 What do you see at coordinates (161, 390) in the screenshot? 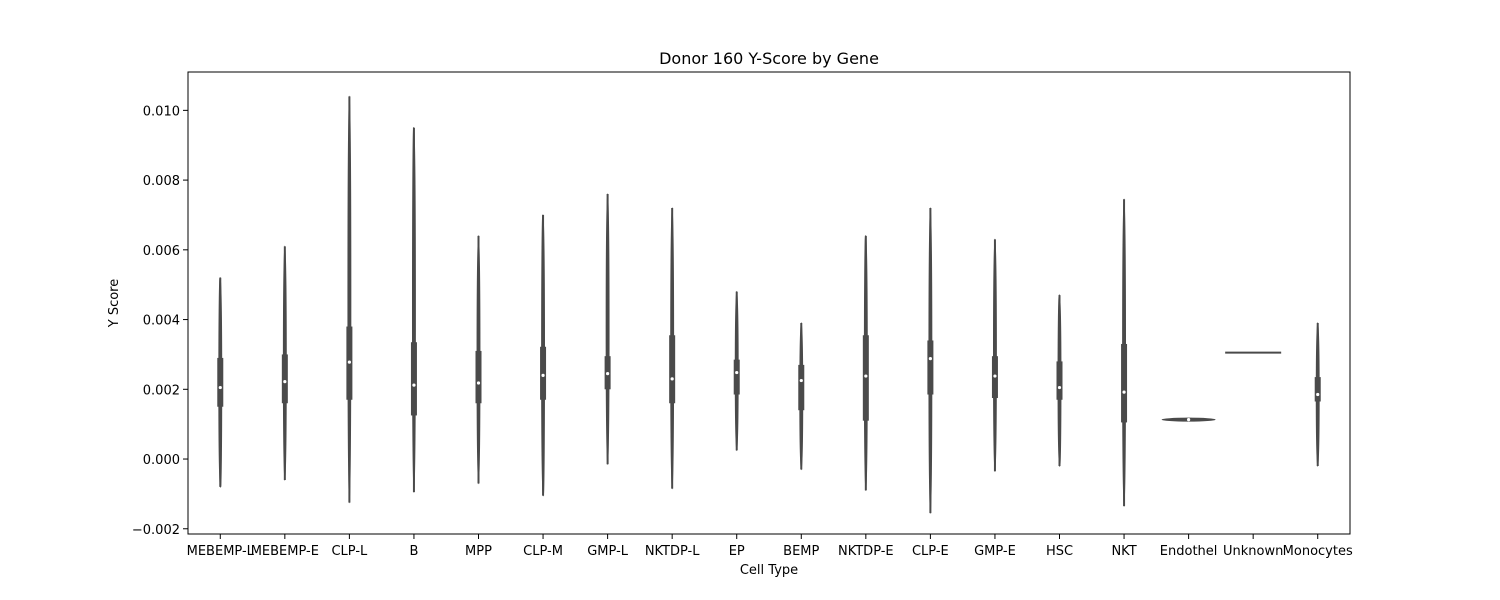
I see `y-tick-label: 0.002` at bounding box center [161, 390].